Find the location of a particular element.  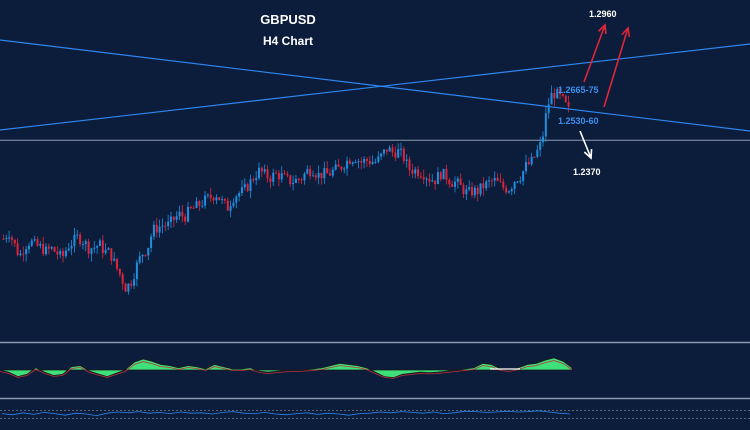

chart-title: GBPUSD is located at coordinates (288, 19).